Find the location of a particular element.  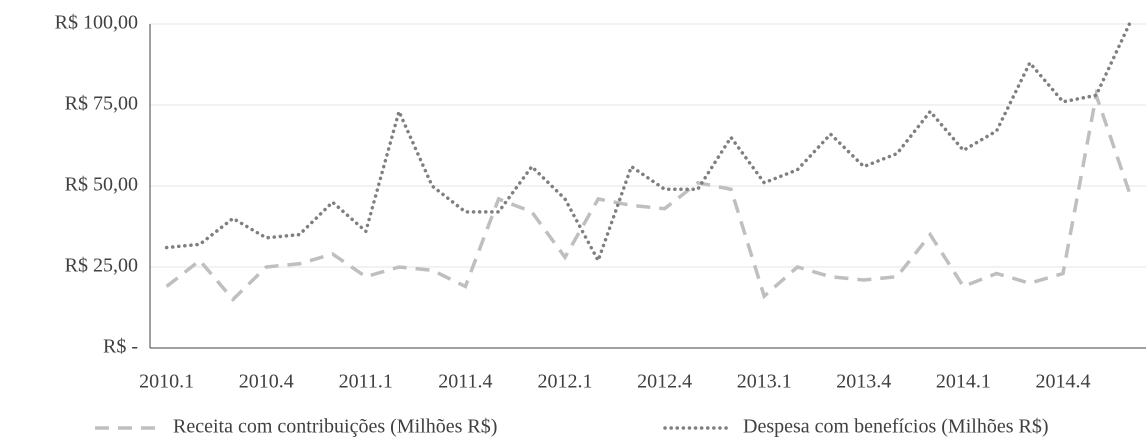

y-tick-label: R$ - is located at coordinates (120, 347).